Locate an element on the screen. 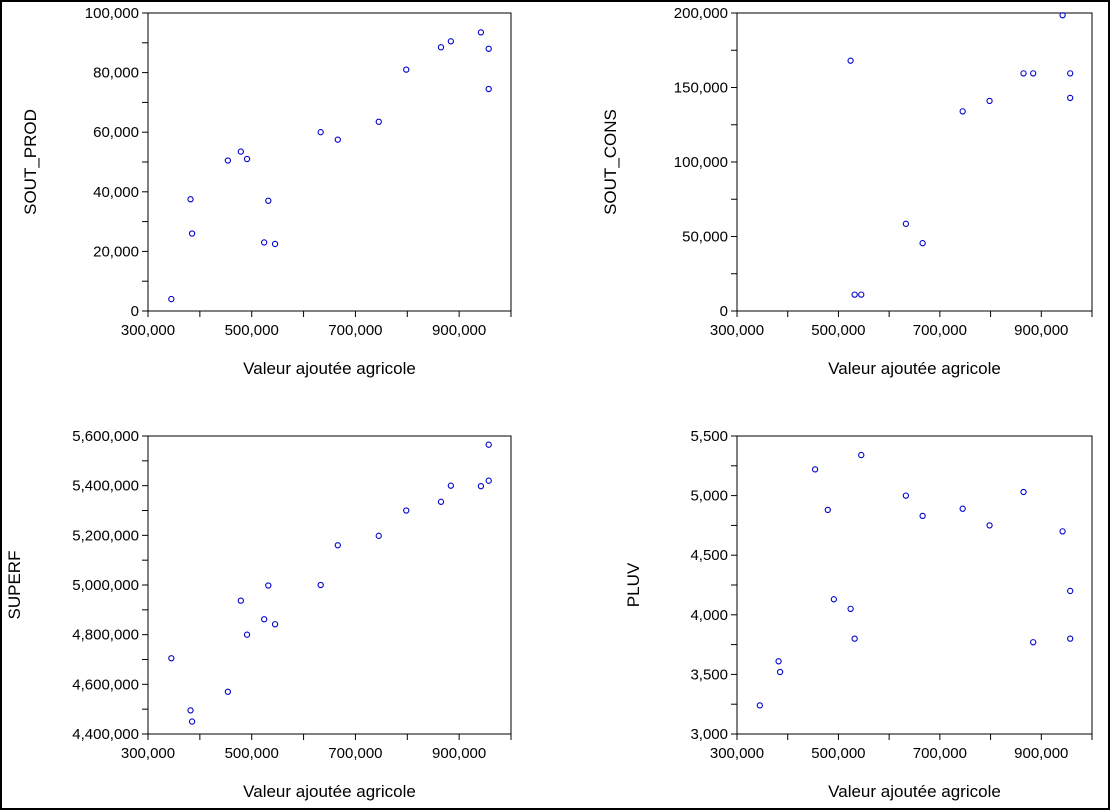 Image resolution: width=1112 pixels, height=812 pixels. y-tick-label: 5,200,000 is located at coordinates (105, 535).